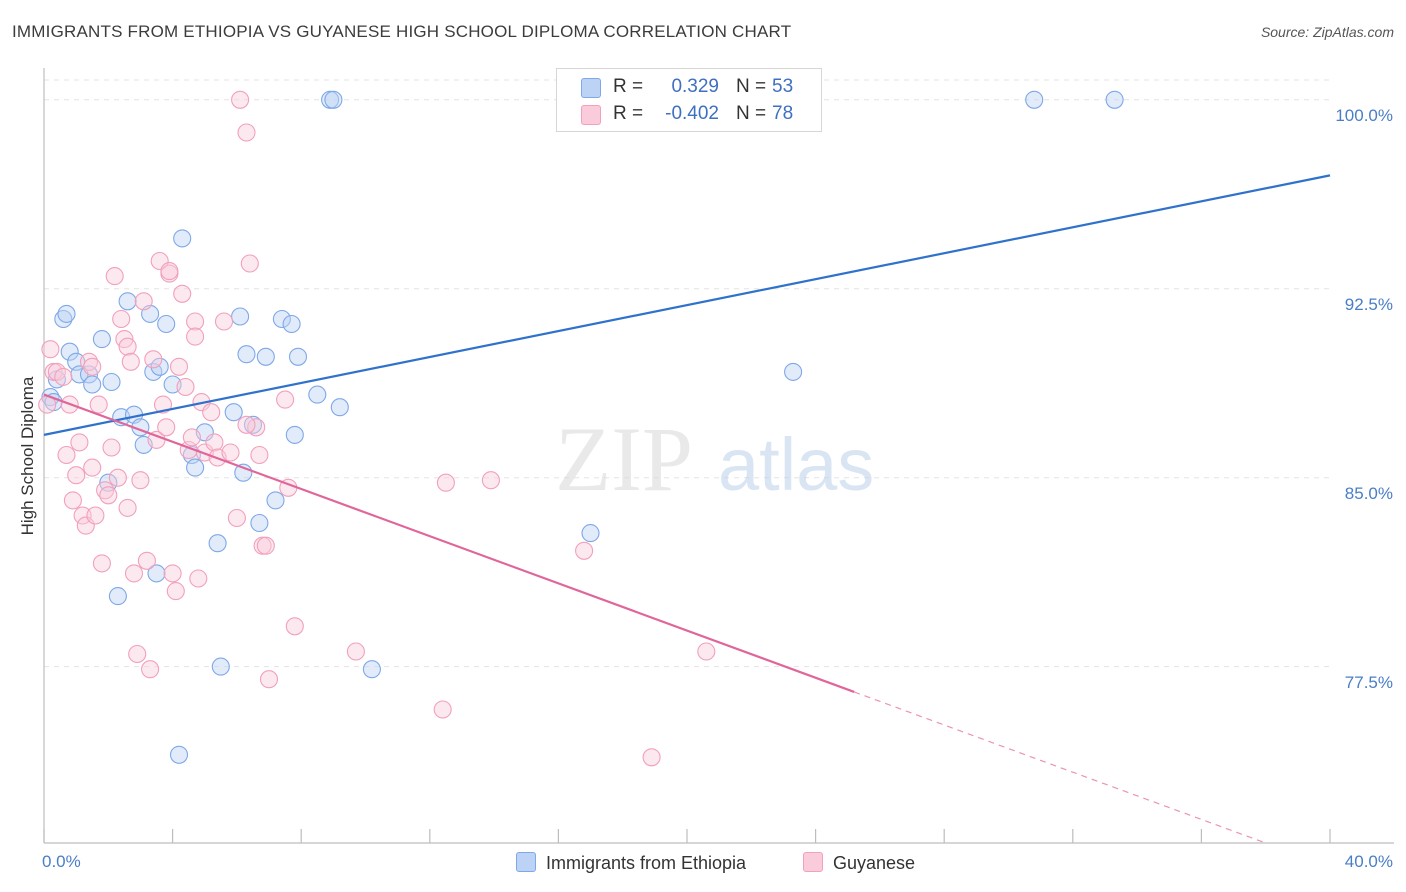  What do you see at coordinates (646, 863) in the screenshot?
I see `legend-label-ethiopia: Immigrants from Ethiopia` at bounding box center [646, 863].